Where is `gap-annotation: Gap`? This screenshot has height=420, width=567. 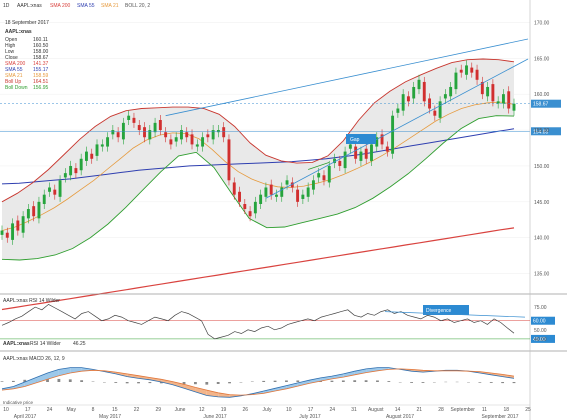 gap-annotation: Gap is located at coordinates (361, 139).